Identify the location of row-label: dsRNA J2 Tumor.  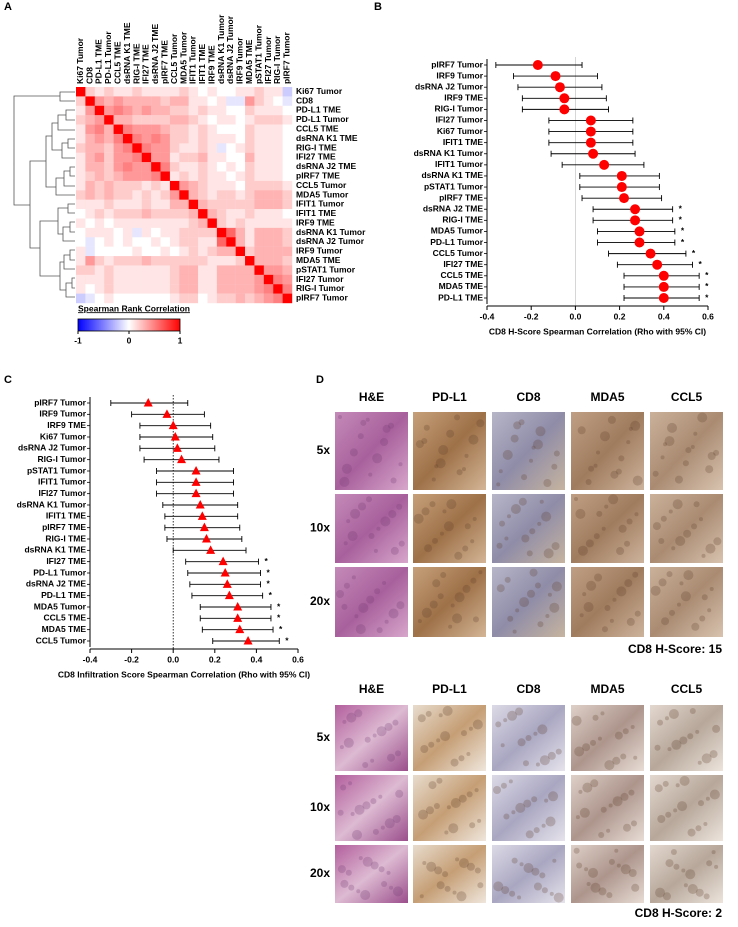
(330, 241).